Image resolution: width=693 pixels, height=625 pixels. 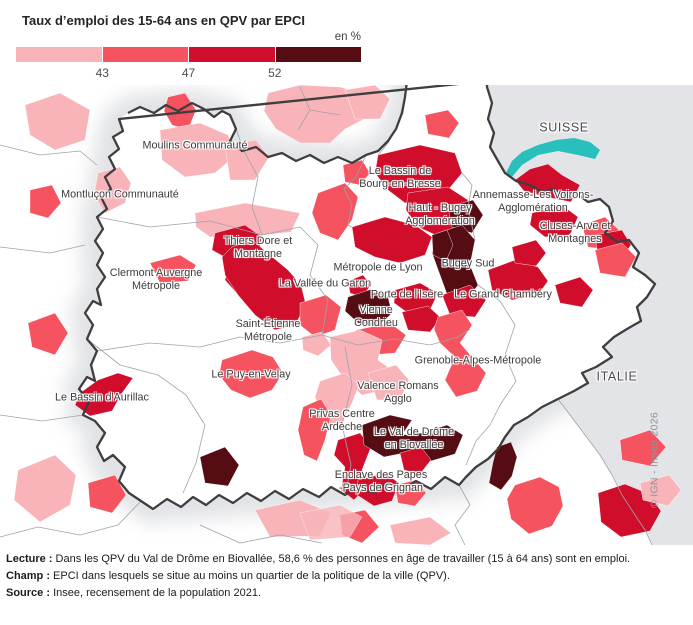 I want to click on map-credit: © IGN - Insee 2026, so click(x=654, y=460).